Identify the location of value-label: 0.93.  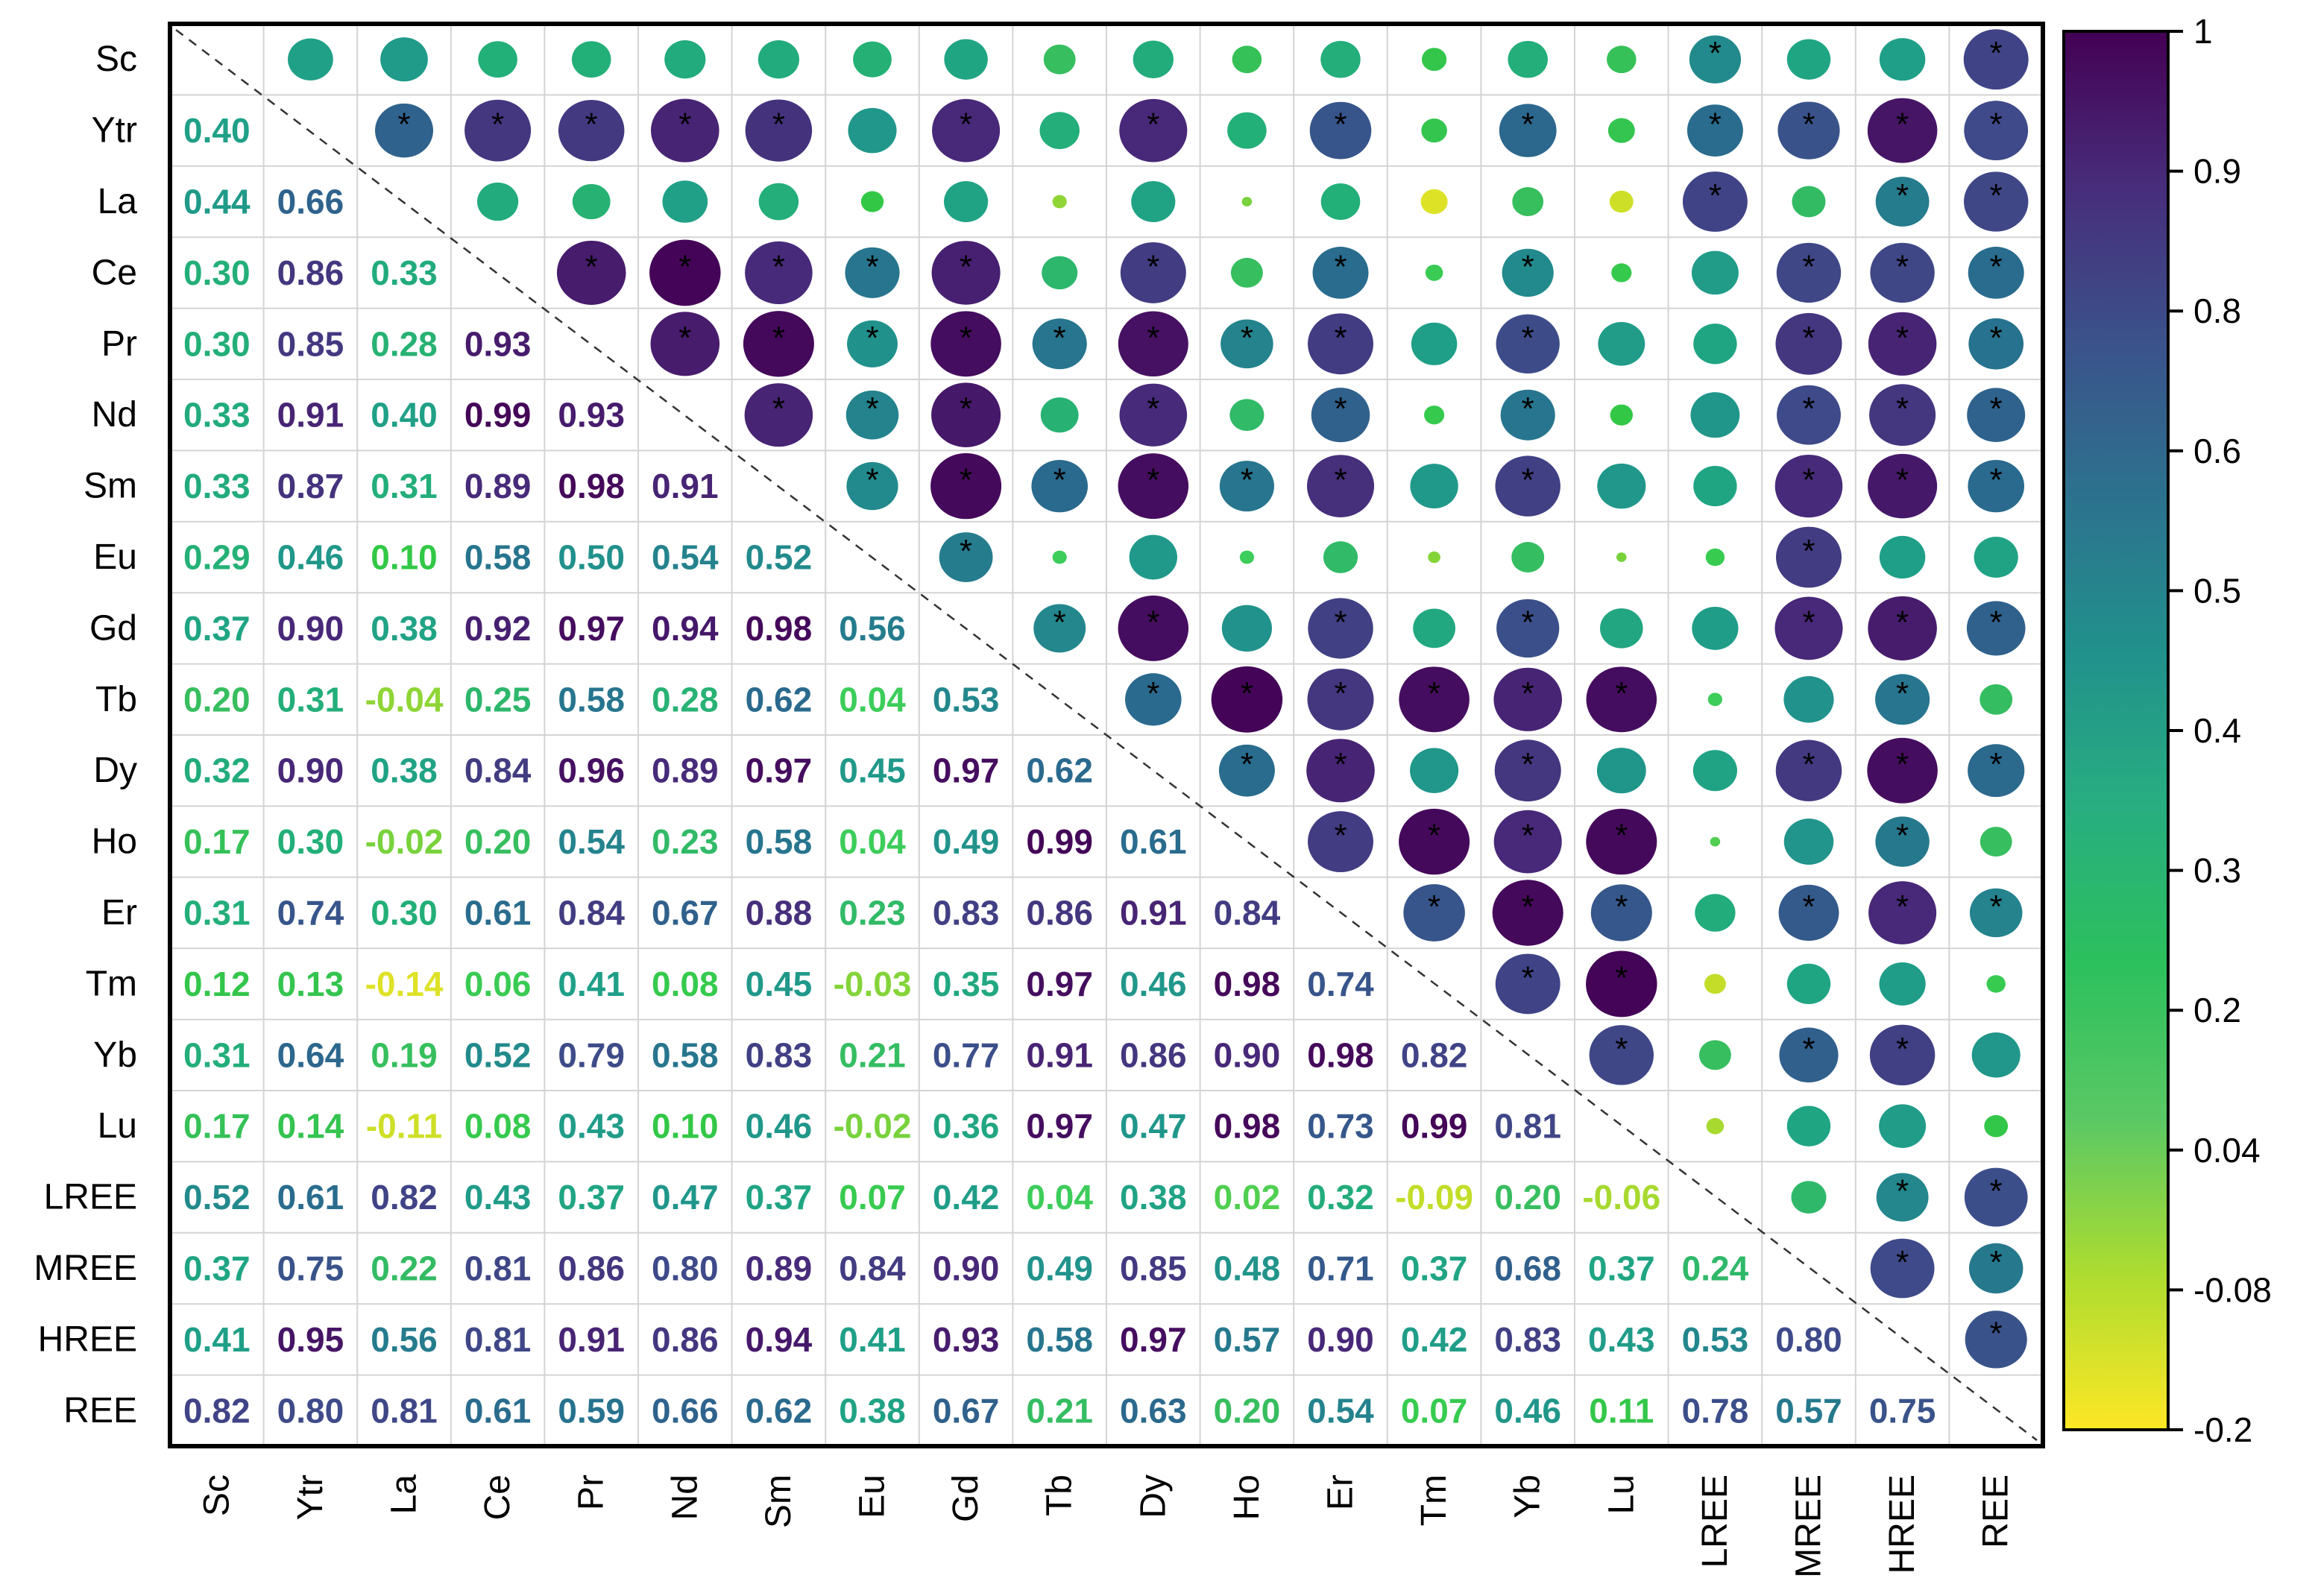
(591, 415).